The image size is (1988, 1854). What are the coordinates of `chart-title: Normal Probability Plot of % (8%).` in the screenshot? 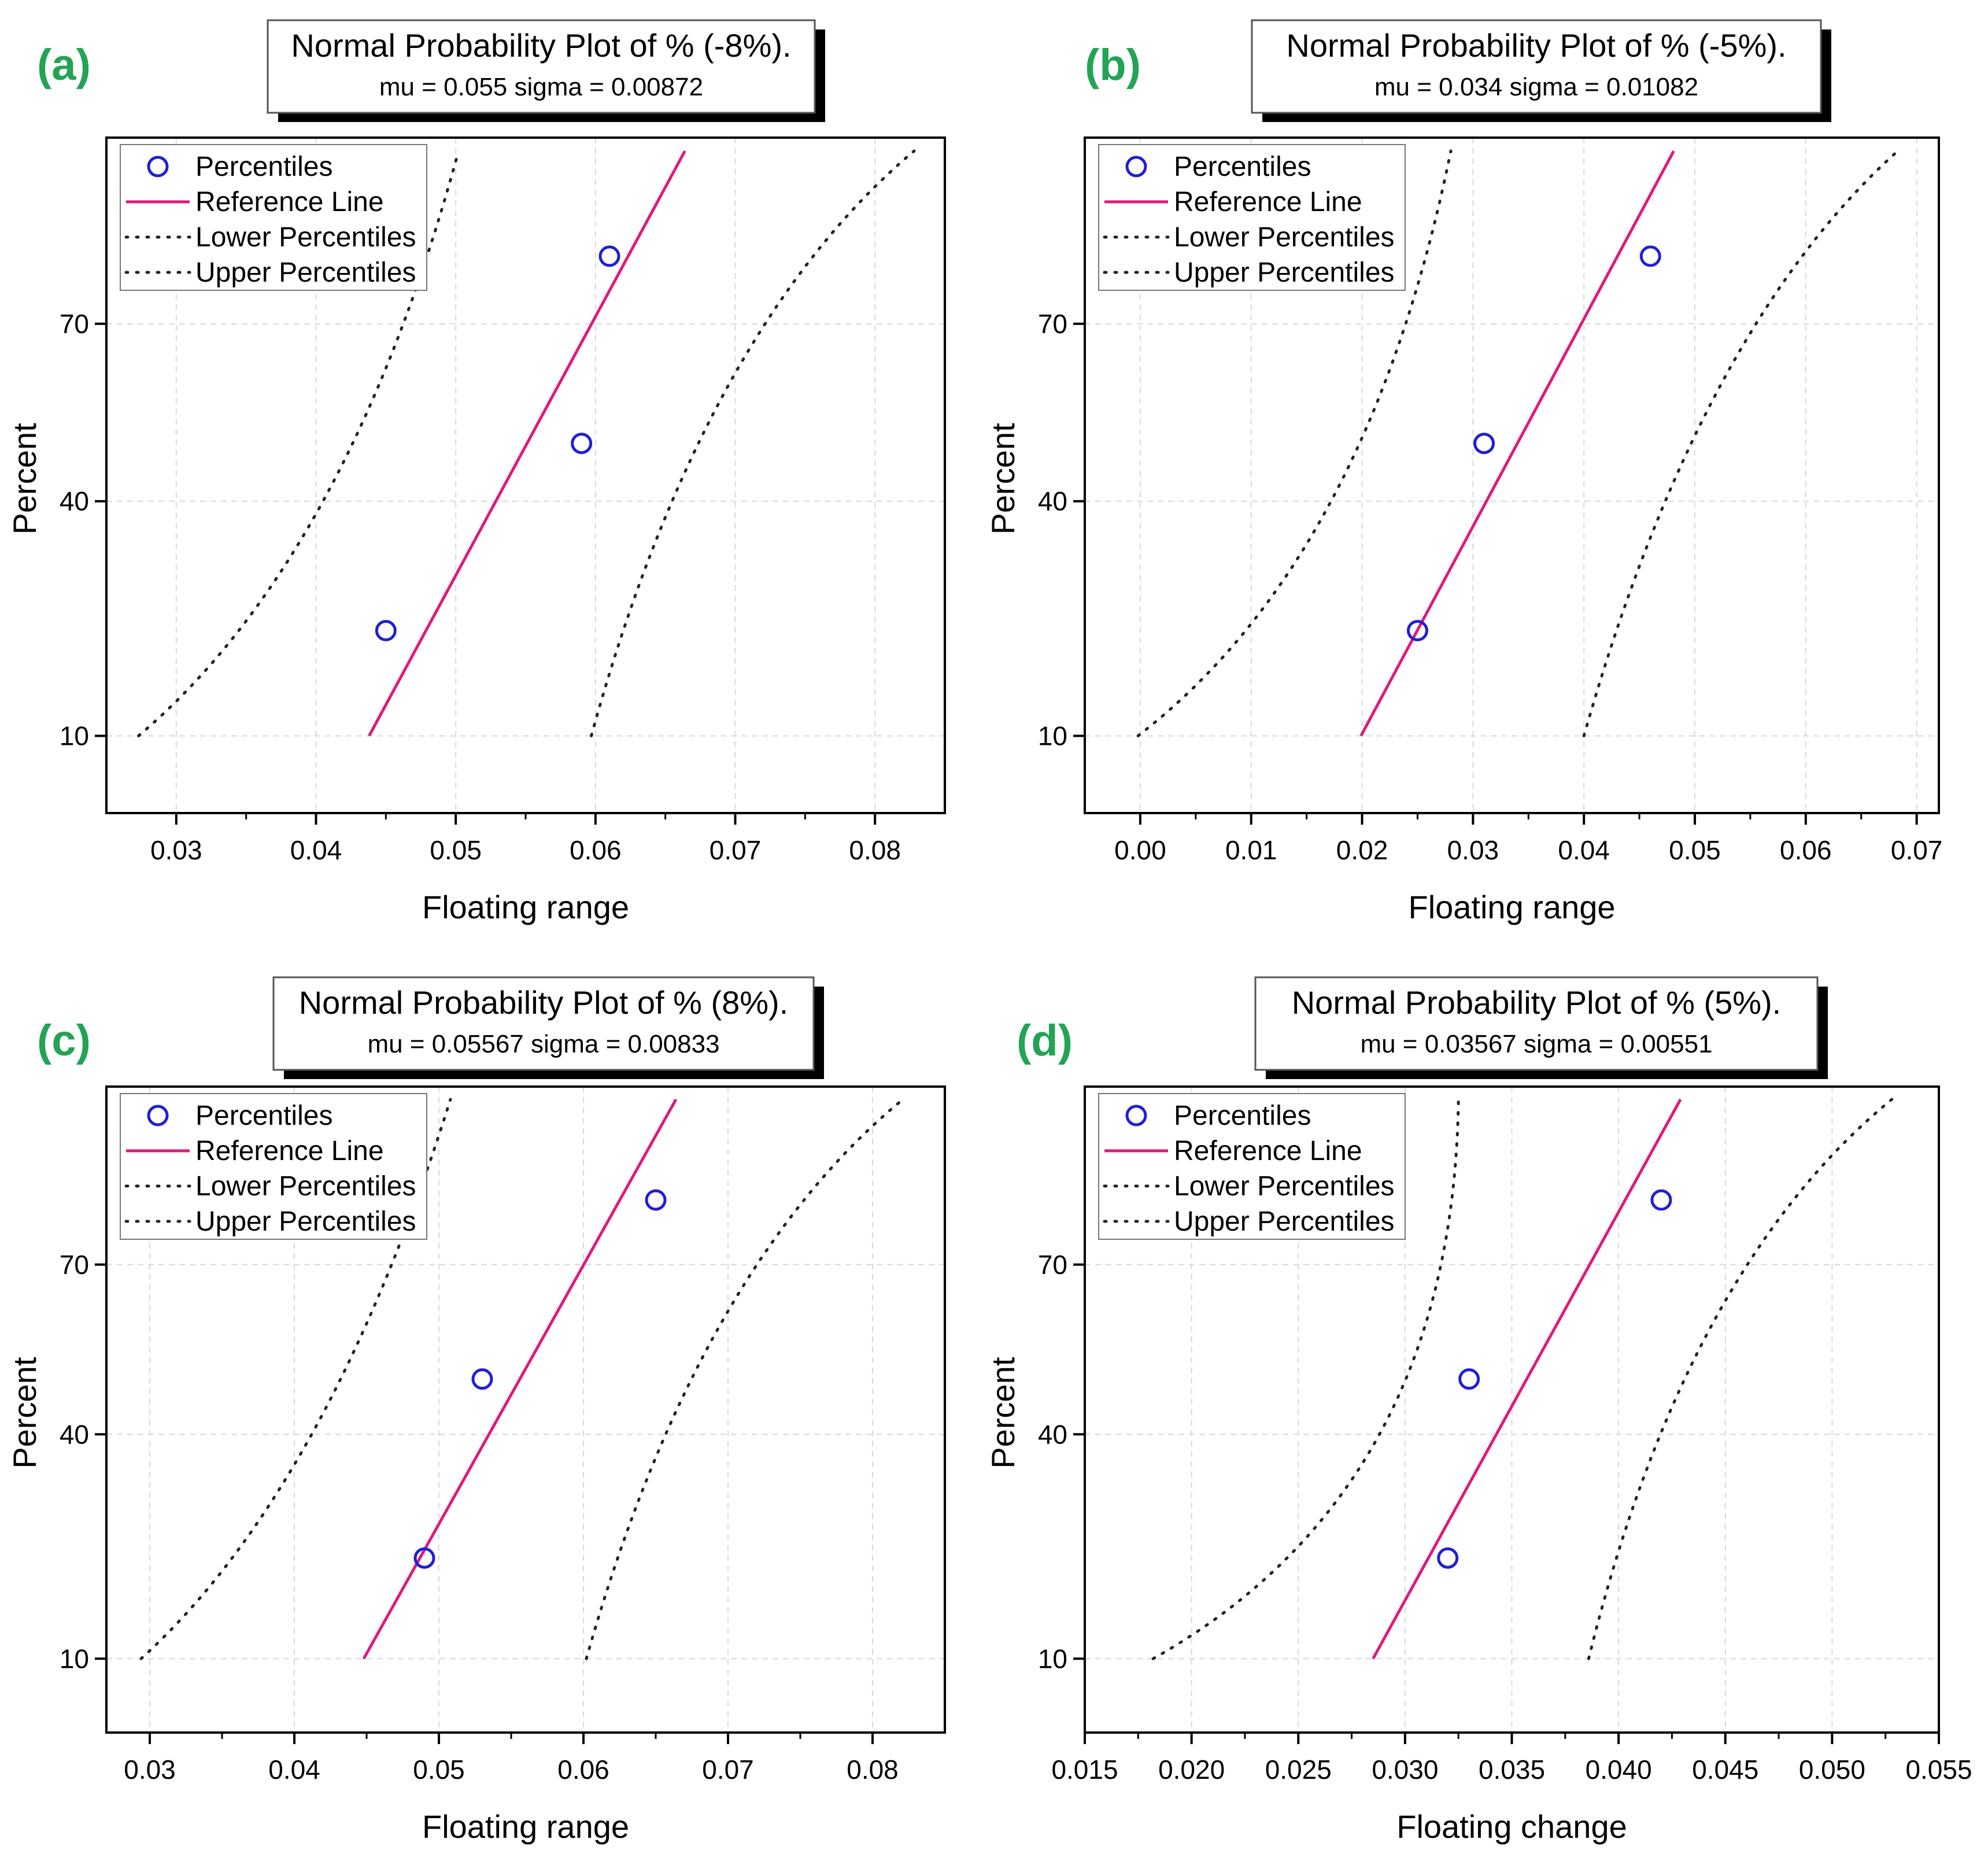 It's located at (544, 1002).